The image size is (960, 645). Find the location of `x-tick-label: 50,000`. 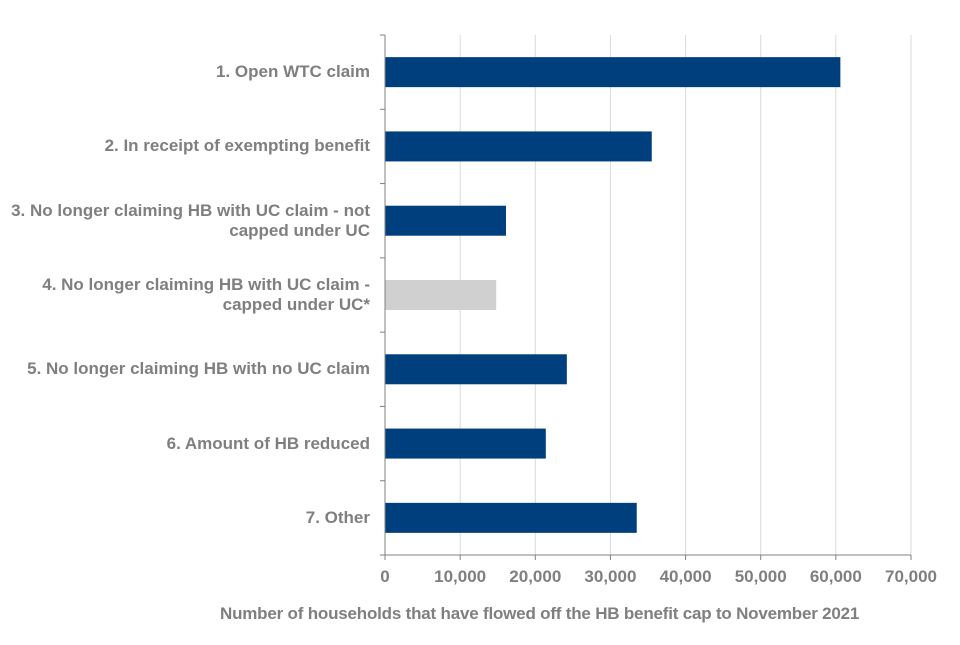

x-tick-label: 50,000 is located at coordinates (760, 576).